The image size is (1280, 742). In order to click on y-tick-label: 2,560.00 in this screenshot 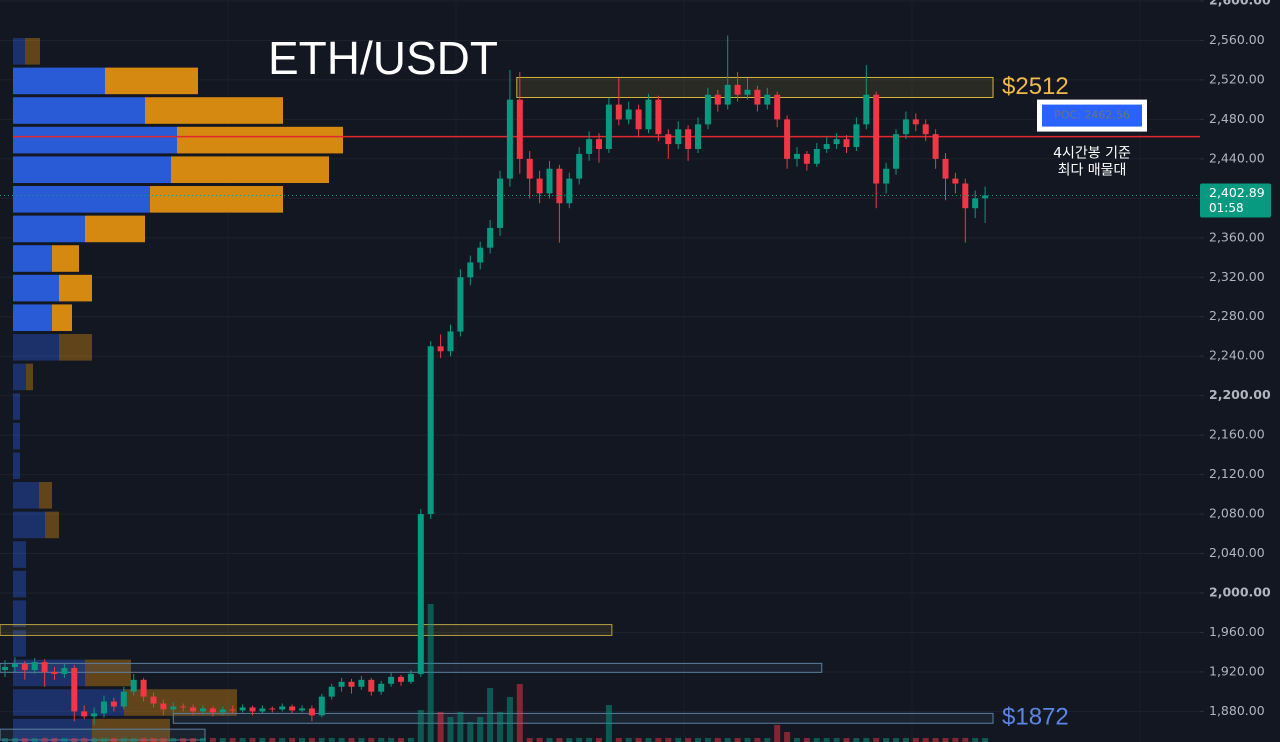, I will do `click(1237, 39)`.